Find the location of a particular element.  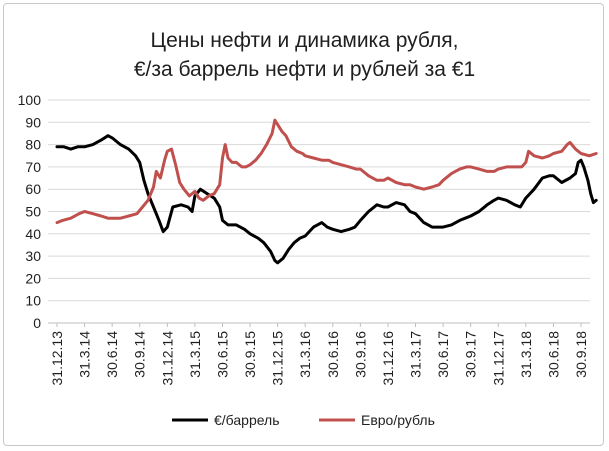

x-tick-label: 31.3.17 is located at coordinates (416, 354).